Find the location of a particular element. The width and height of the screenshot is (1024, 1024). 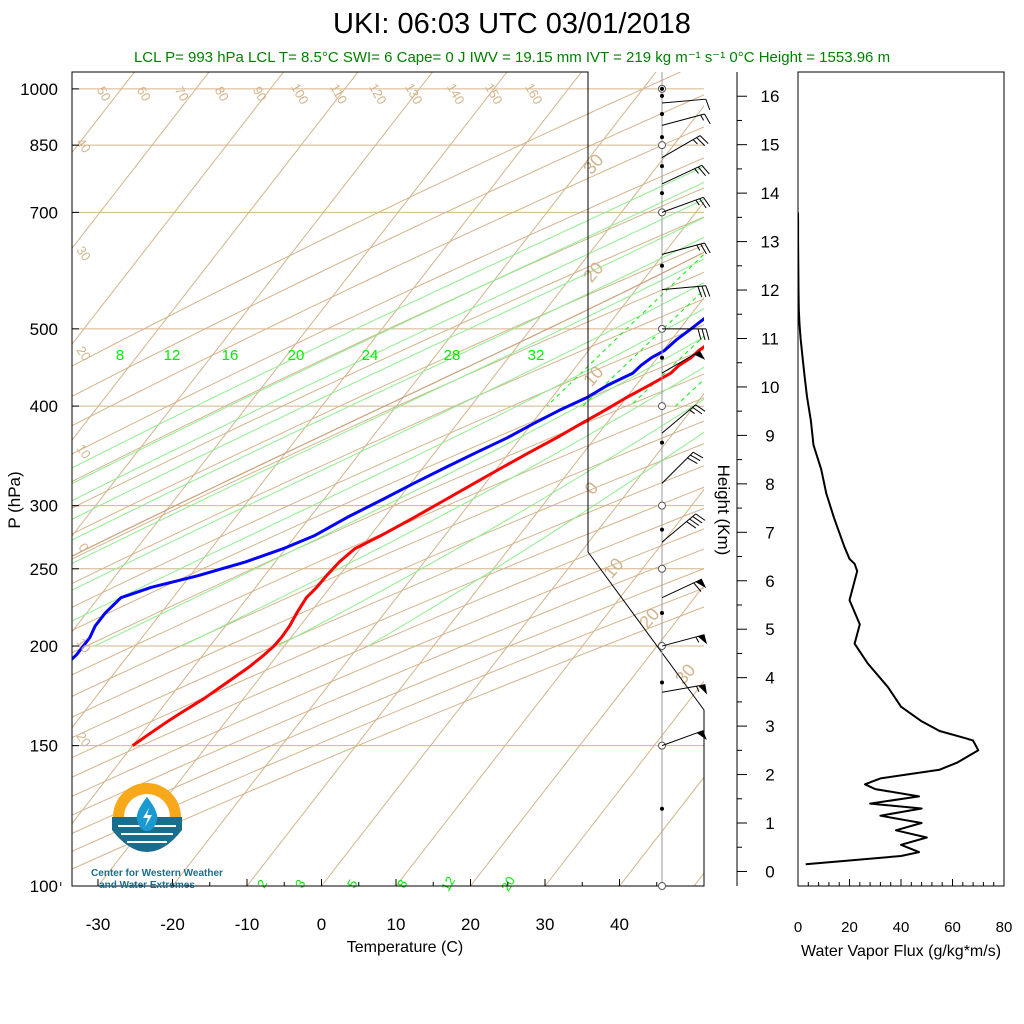

y-tick-label: 500 is located at coordinates (44, 329).